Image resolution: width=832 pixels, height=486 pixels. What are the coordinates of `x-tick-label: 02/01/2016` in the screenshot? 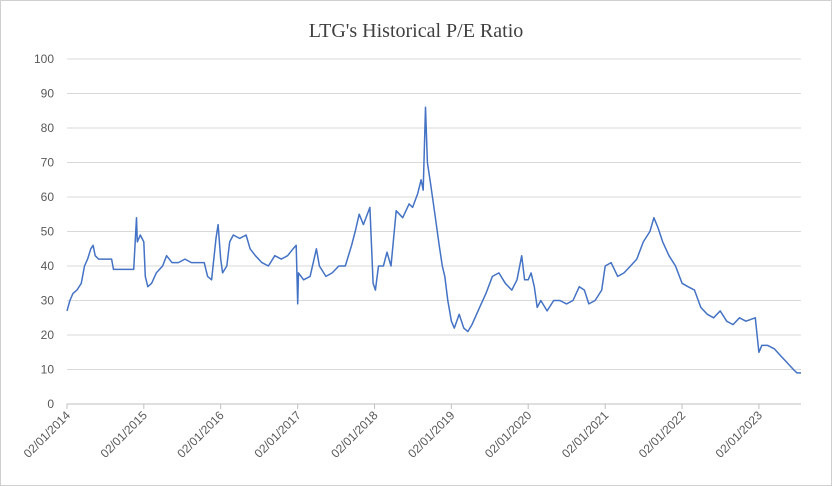 It's located at (200, 434).